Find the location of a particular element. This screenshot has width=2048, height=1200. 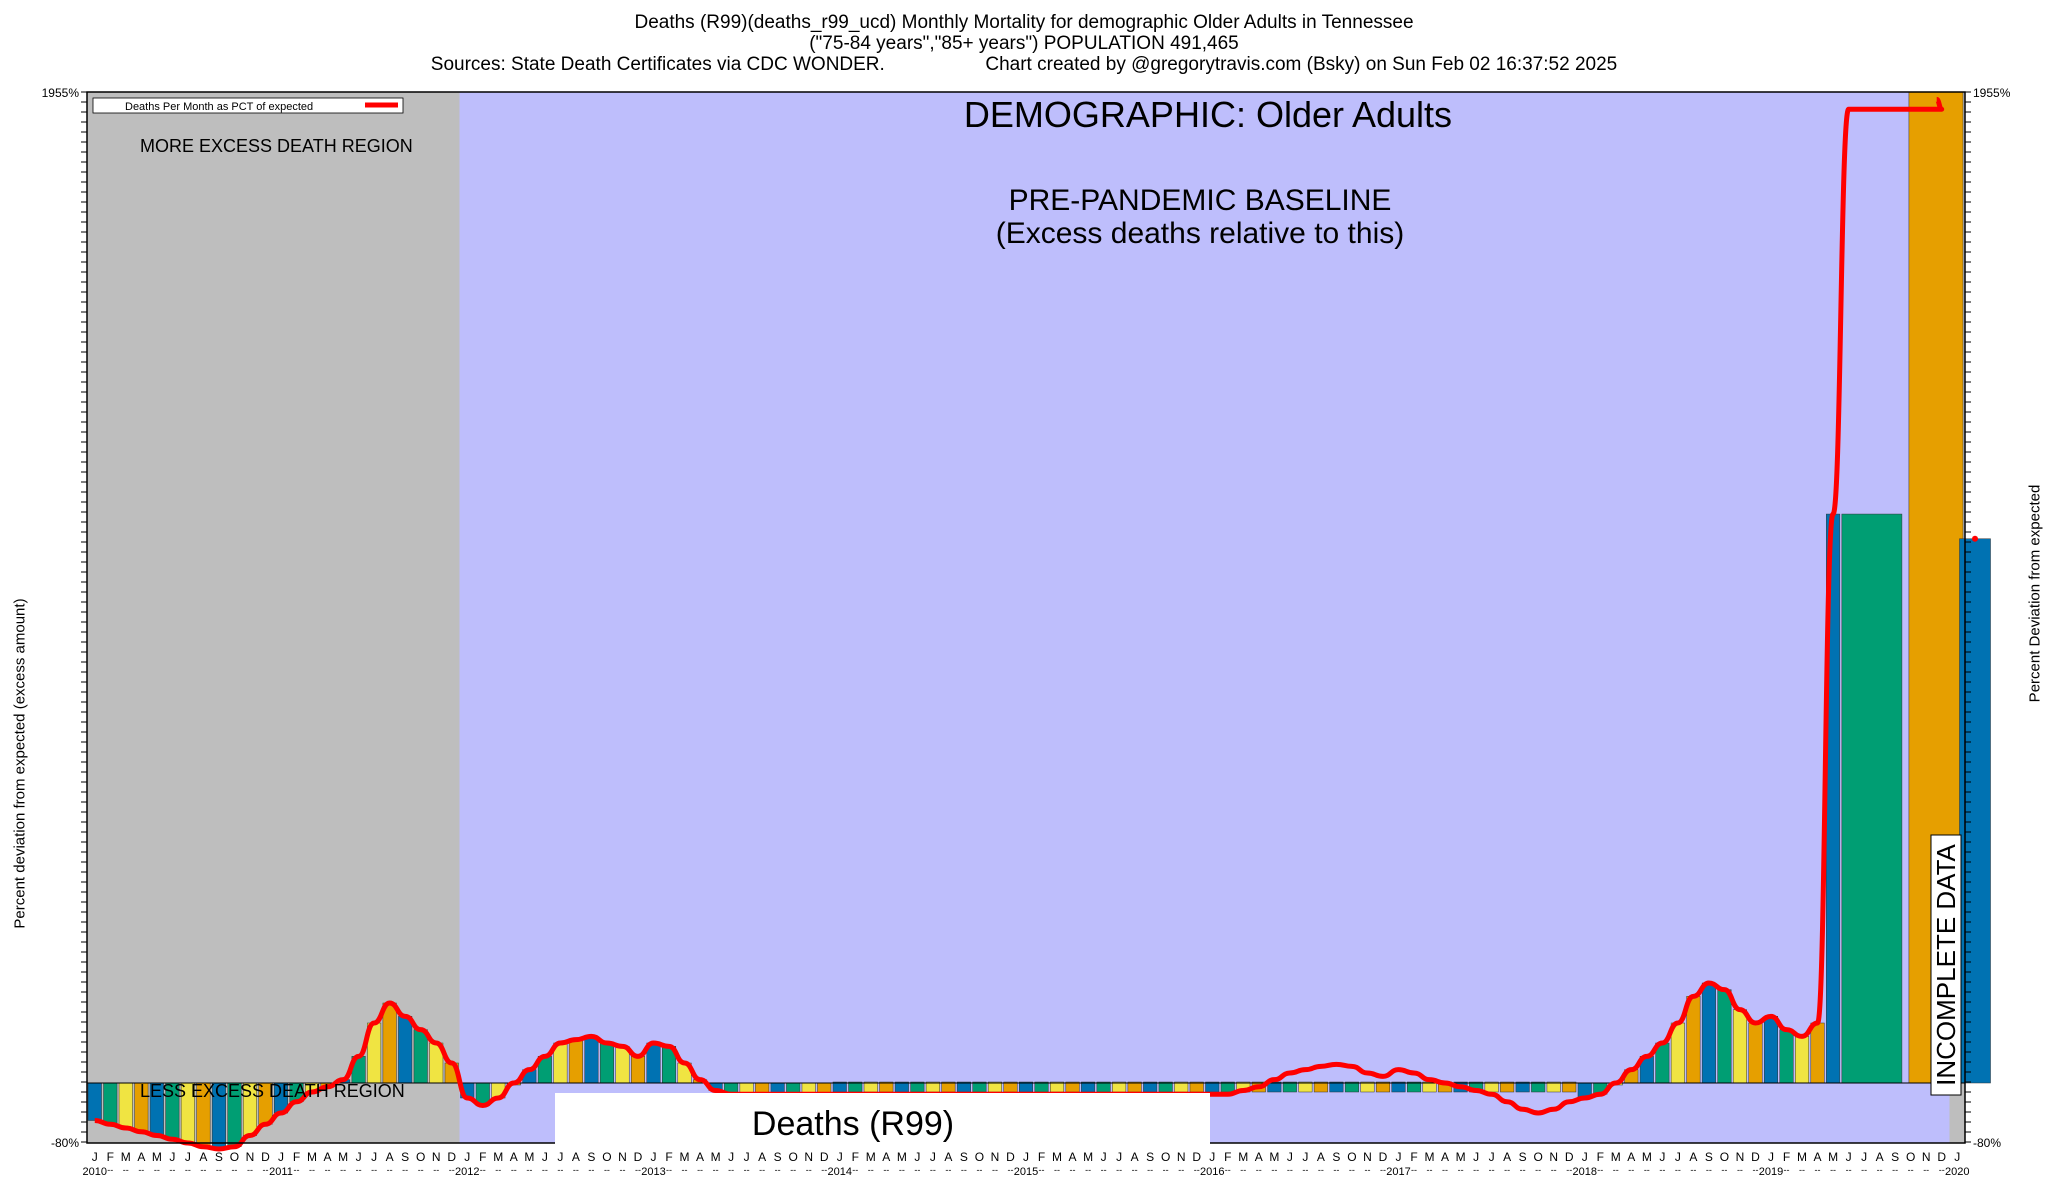

y-tick-label-top-right: 1955% is located at coordinates (1992, 93).